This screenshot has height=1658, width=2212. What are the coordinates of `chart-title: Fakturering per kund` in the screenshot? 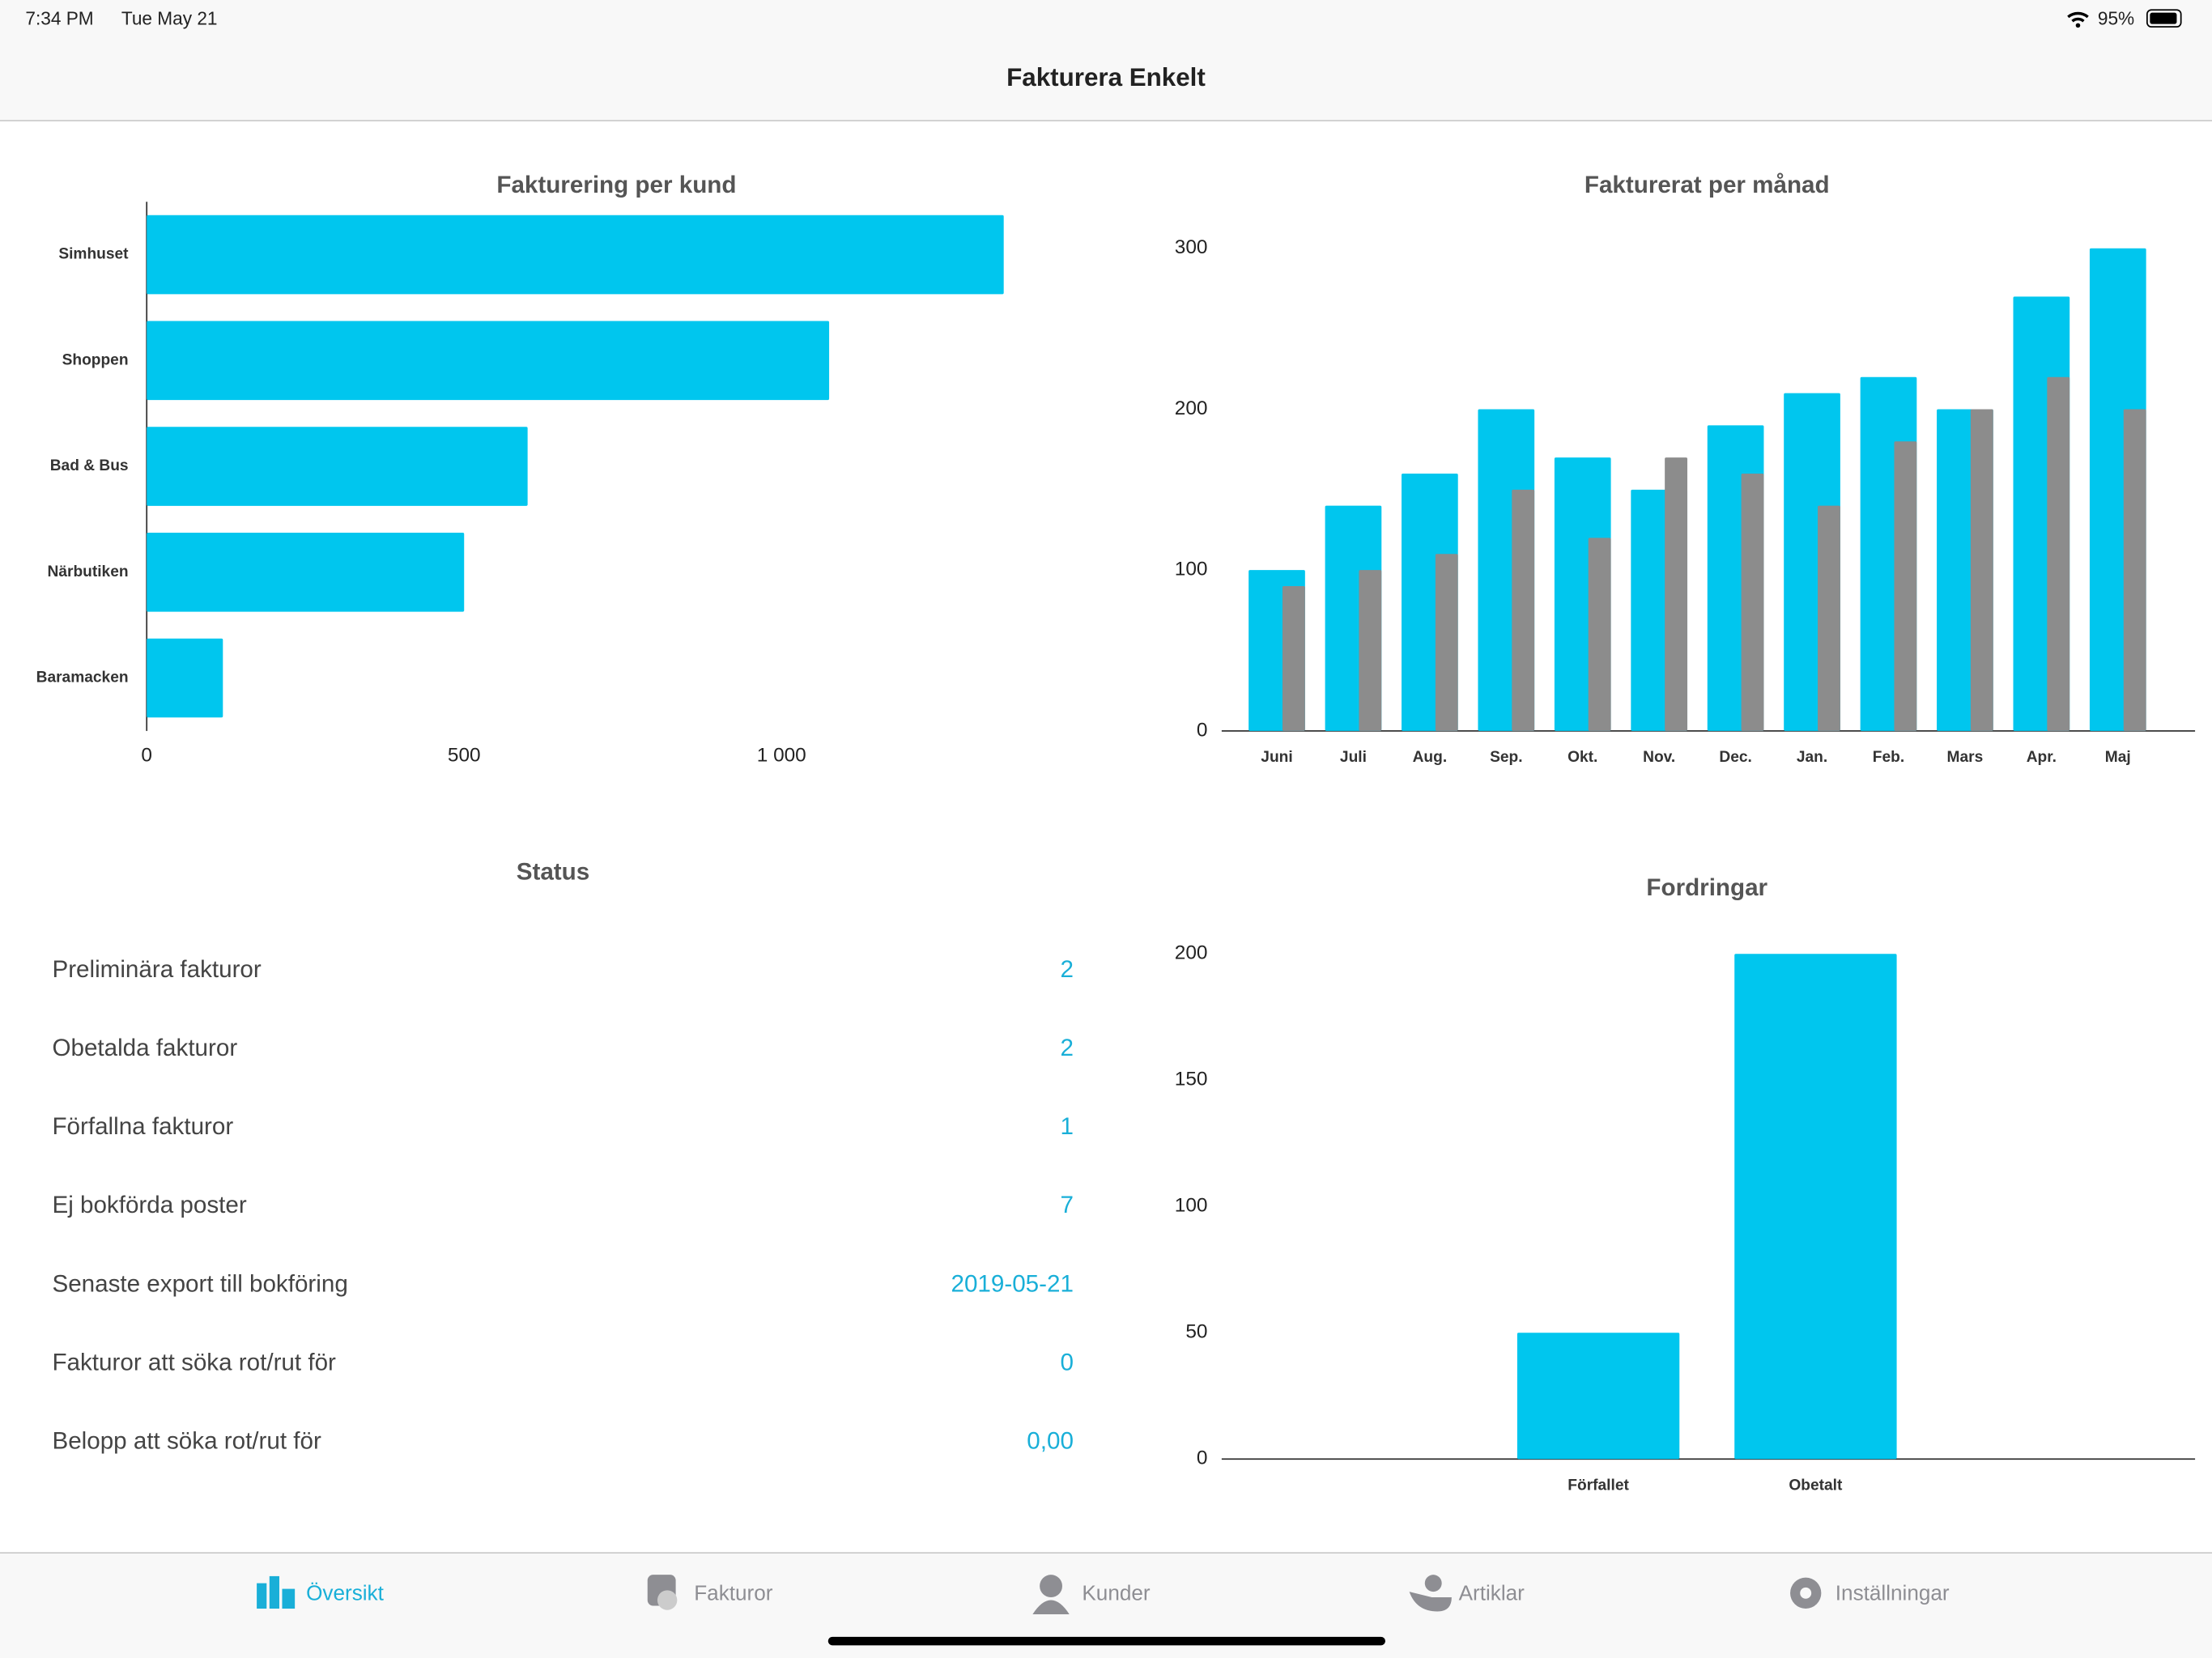 It's located at (616, 185).